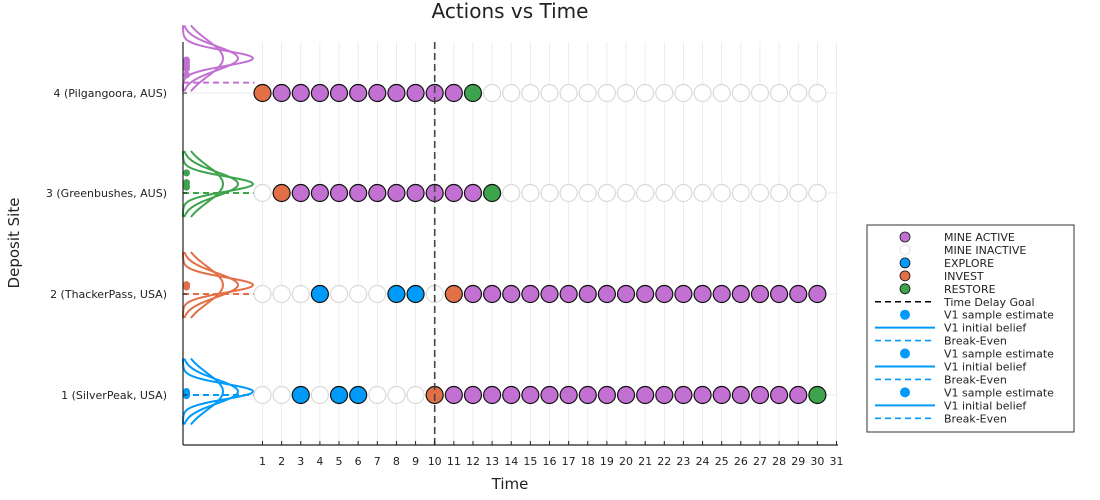 The image size is (1100, 500). I want to click on x-tick-label: 1, so click(262, 461).